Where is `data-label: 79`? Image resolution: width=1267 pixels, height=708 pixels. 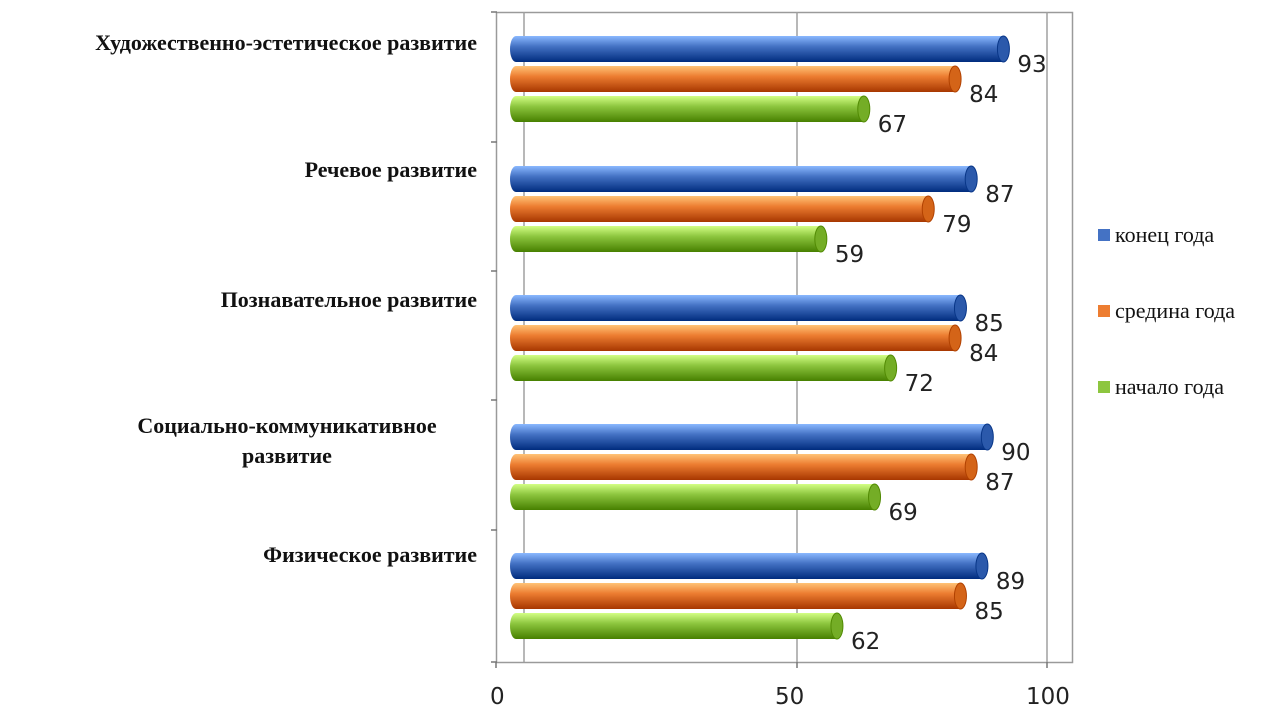 data-label: 79 is located at coordinates (956, 225).